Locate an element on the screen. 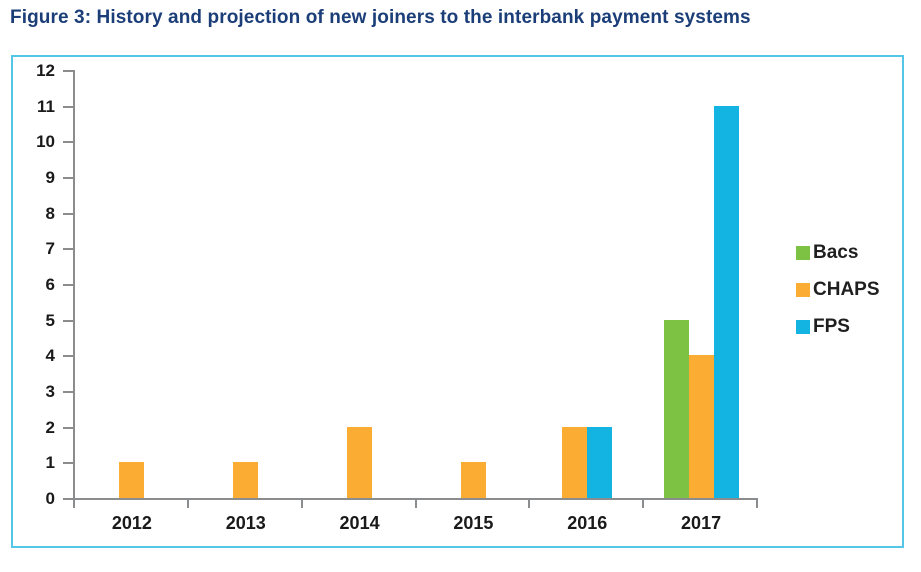 The height and width of the screenshot is (572, 921). y-axis-tick-label: 5 is located at coordinates (50, 320).